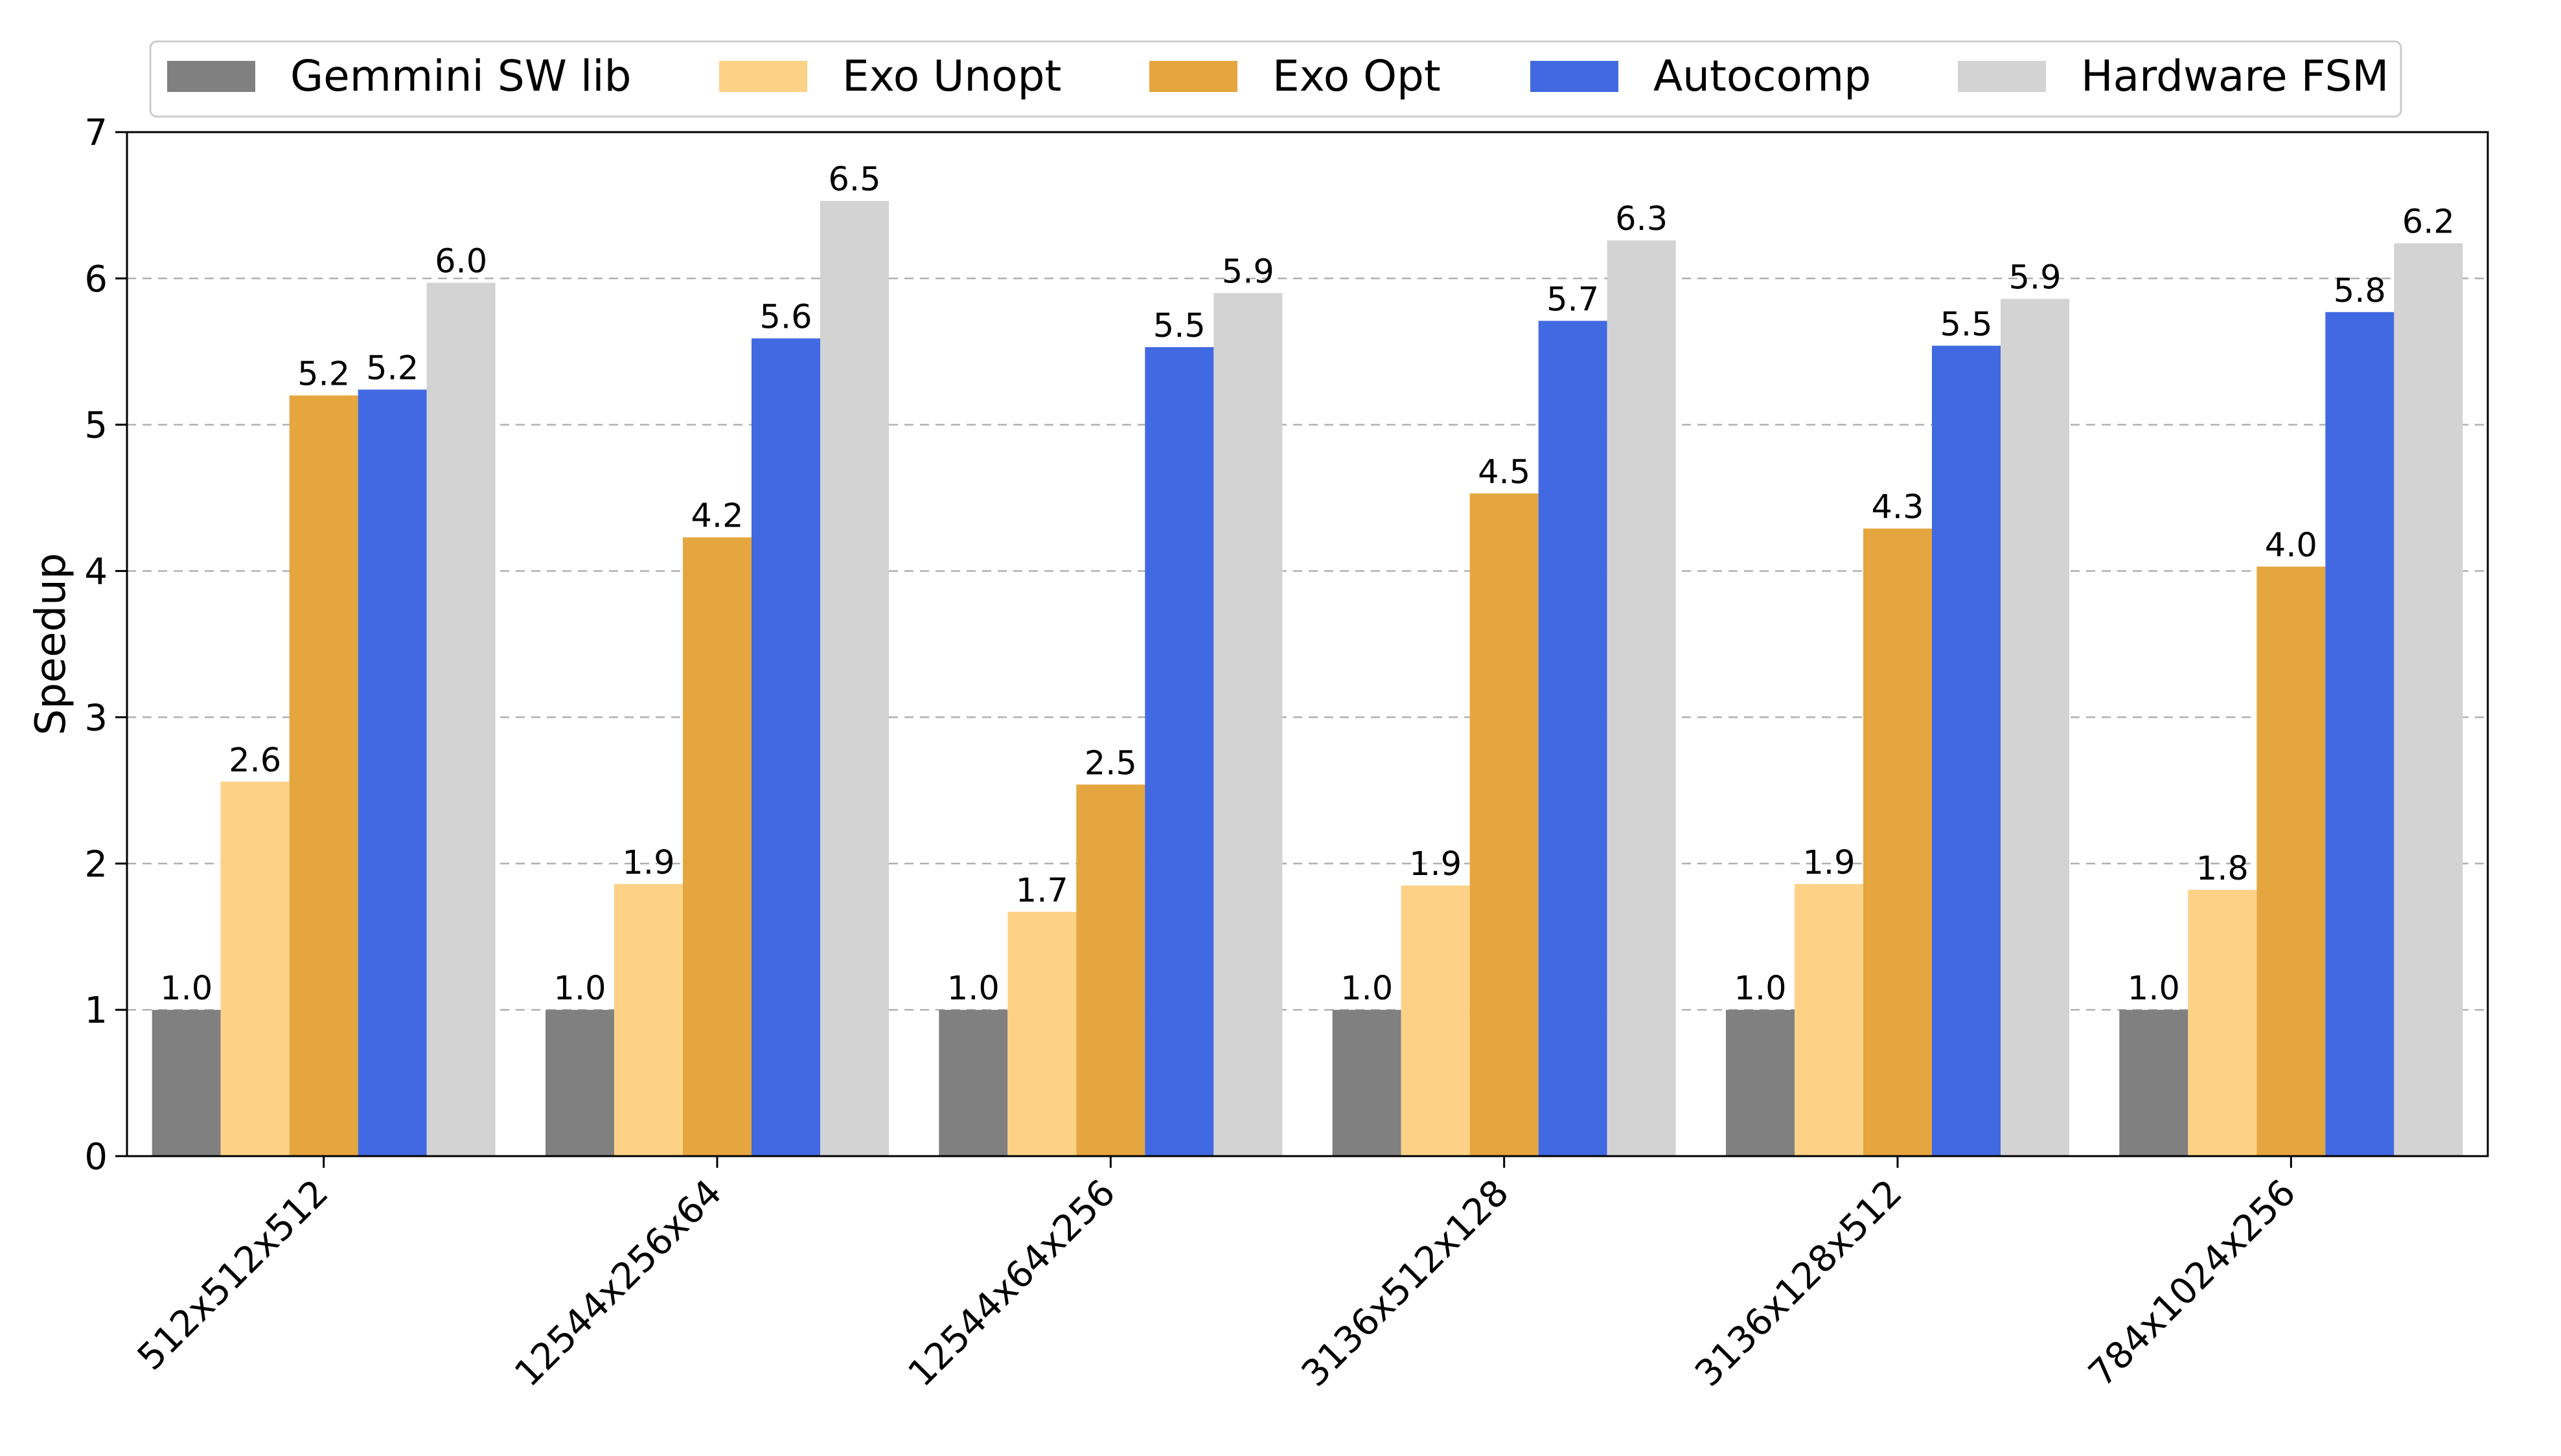 The height and width of the screenshot is (1456, 2561). What do you see at coordinates (1366, 989) in the screenshot?
I see `data-label-0-3: 1.0` at bounding box center [1366, 989].